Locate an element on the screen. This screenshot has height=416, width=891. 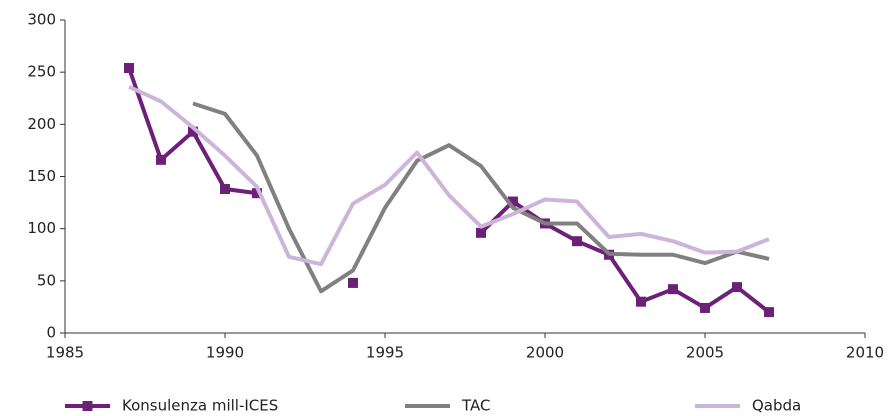
legend-label: TAC is located at coordinates (475, 406).